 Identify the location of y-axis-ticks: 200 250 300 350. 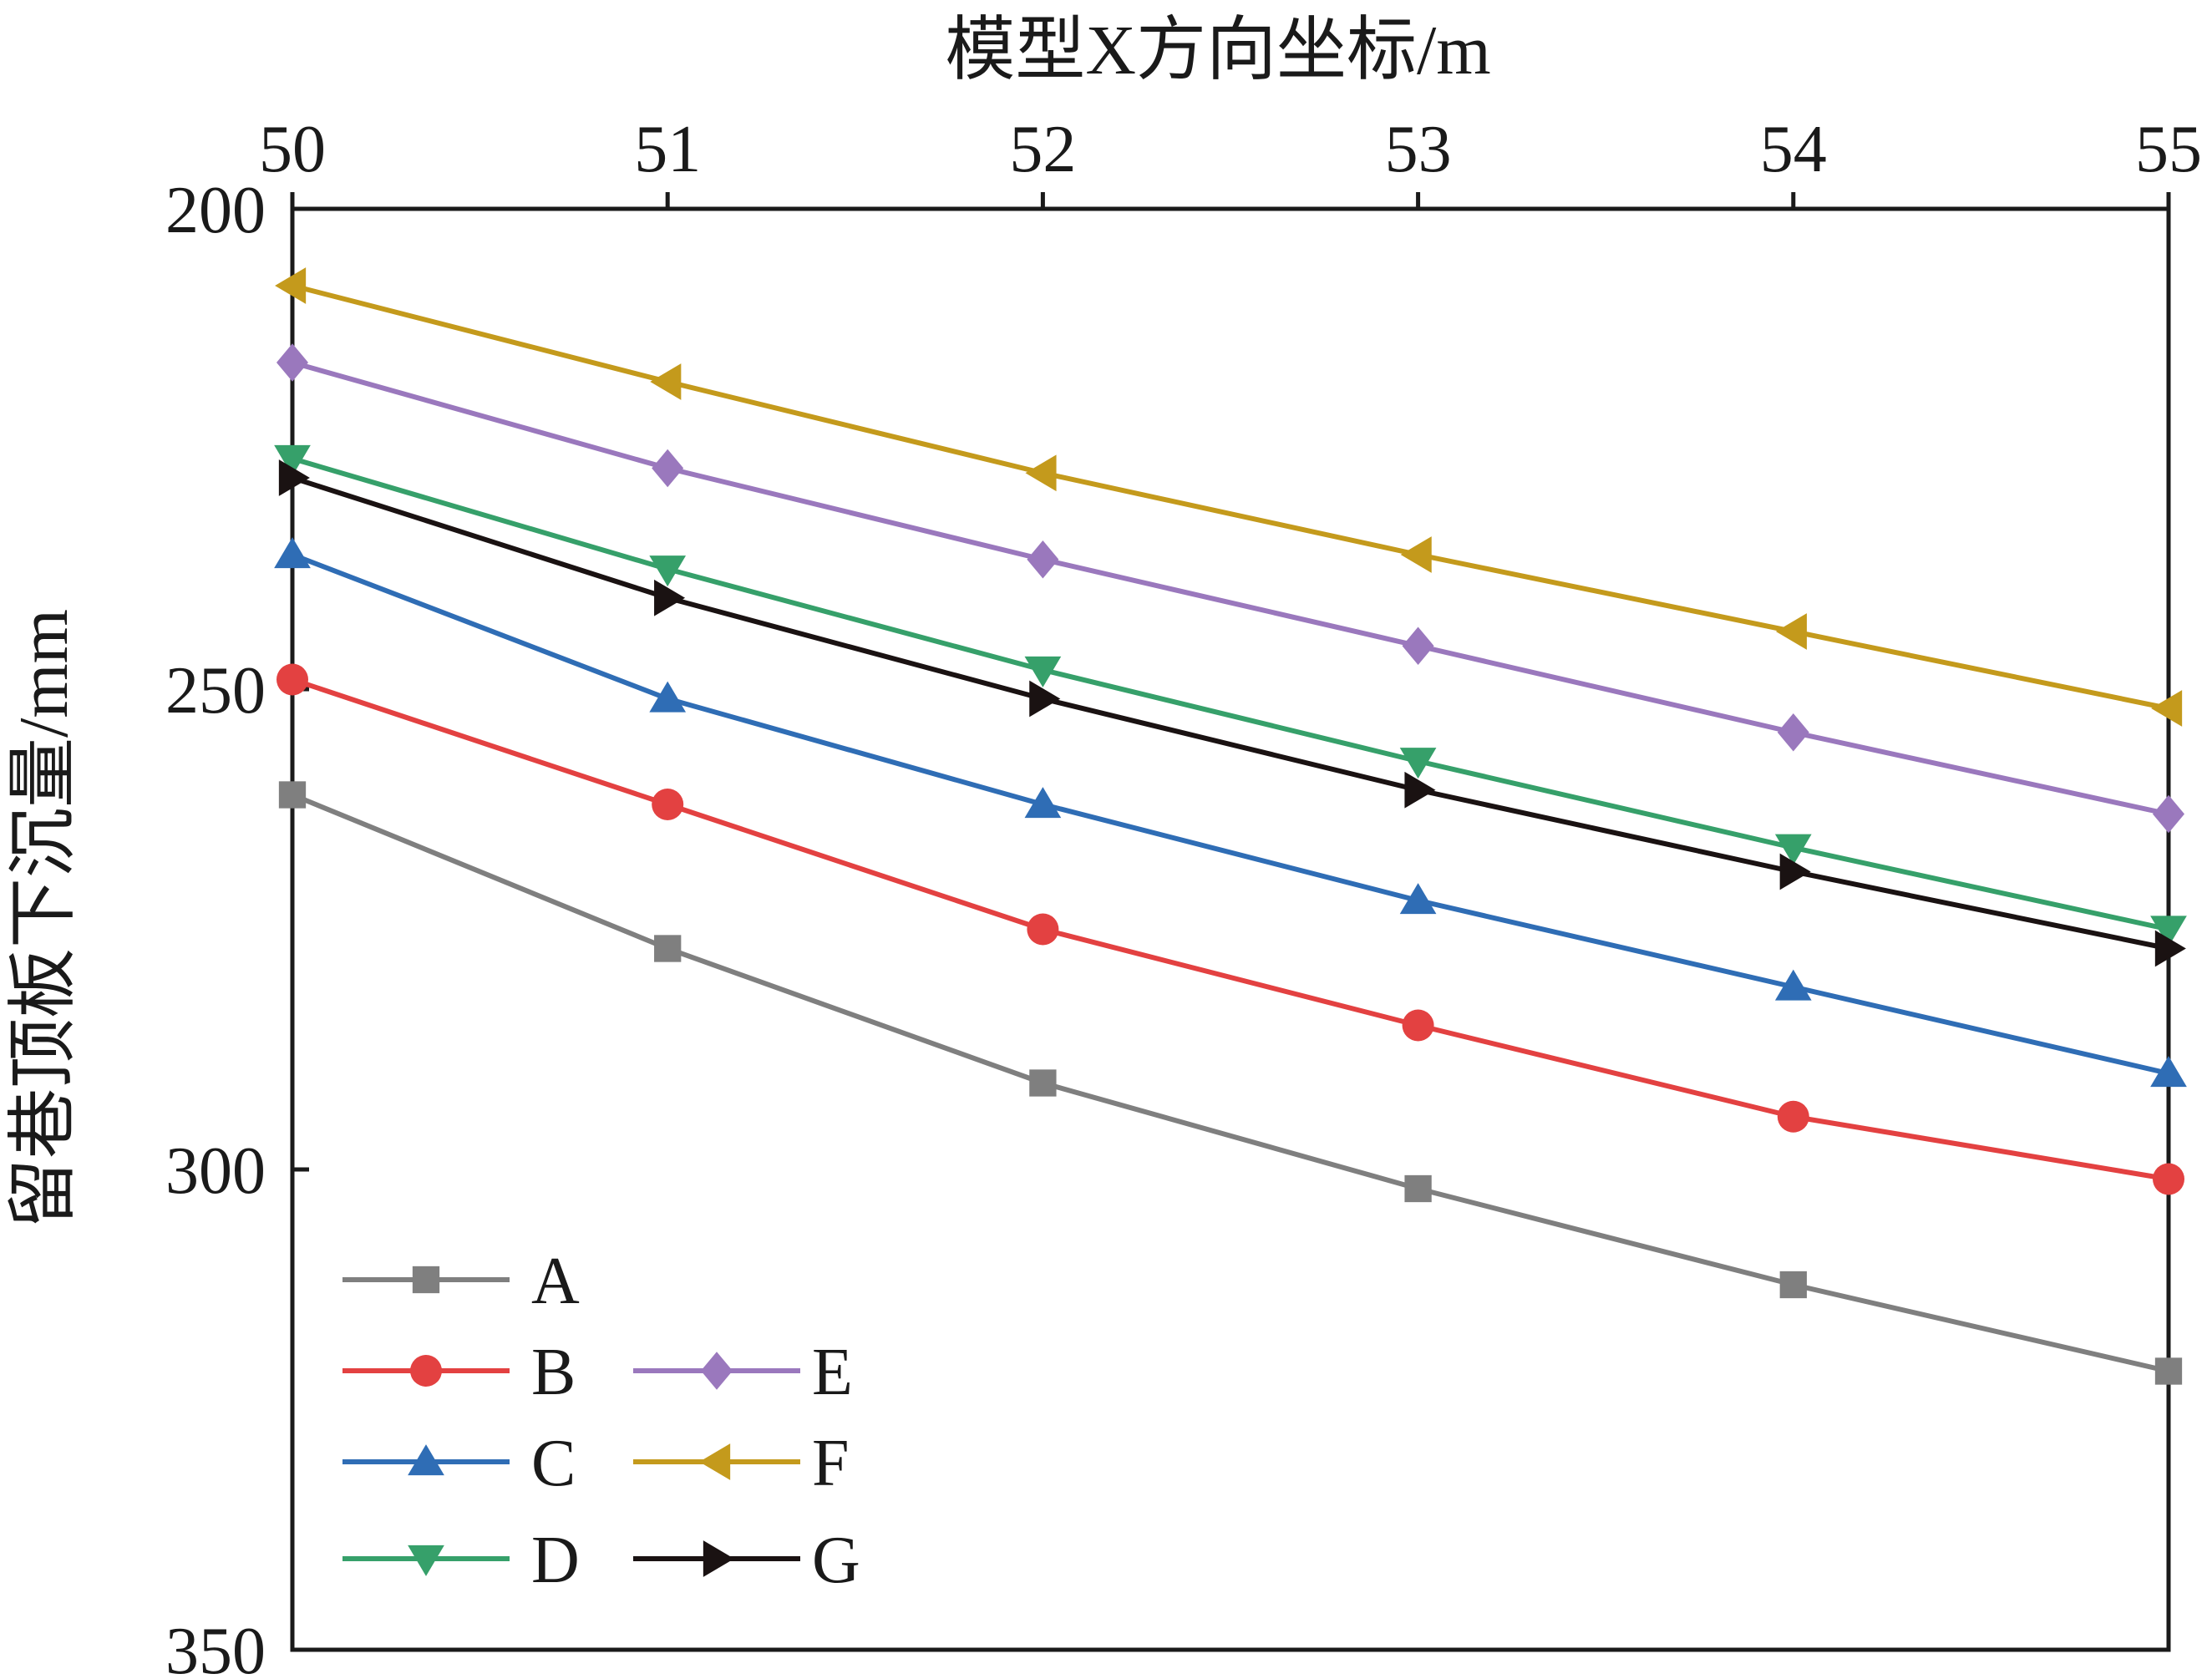
(237, 927).